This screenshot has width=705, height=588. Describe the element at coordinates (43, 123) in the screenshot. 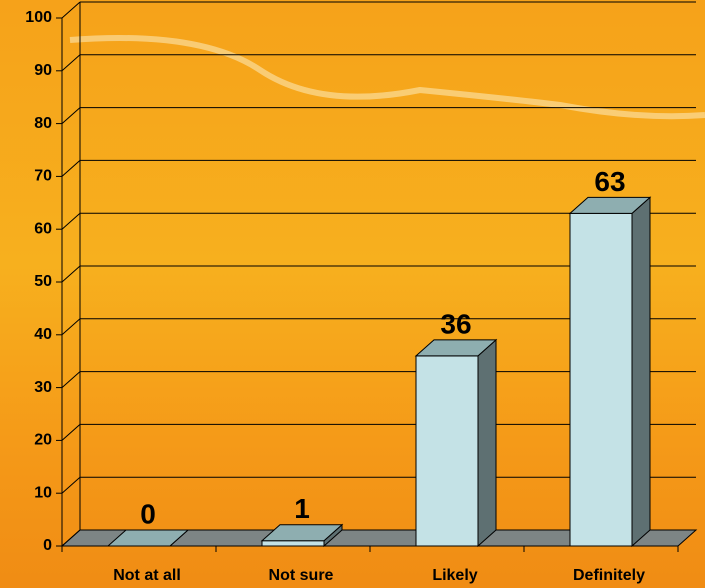

I see `y-tick-label: 80` at that location.